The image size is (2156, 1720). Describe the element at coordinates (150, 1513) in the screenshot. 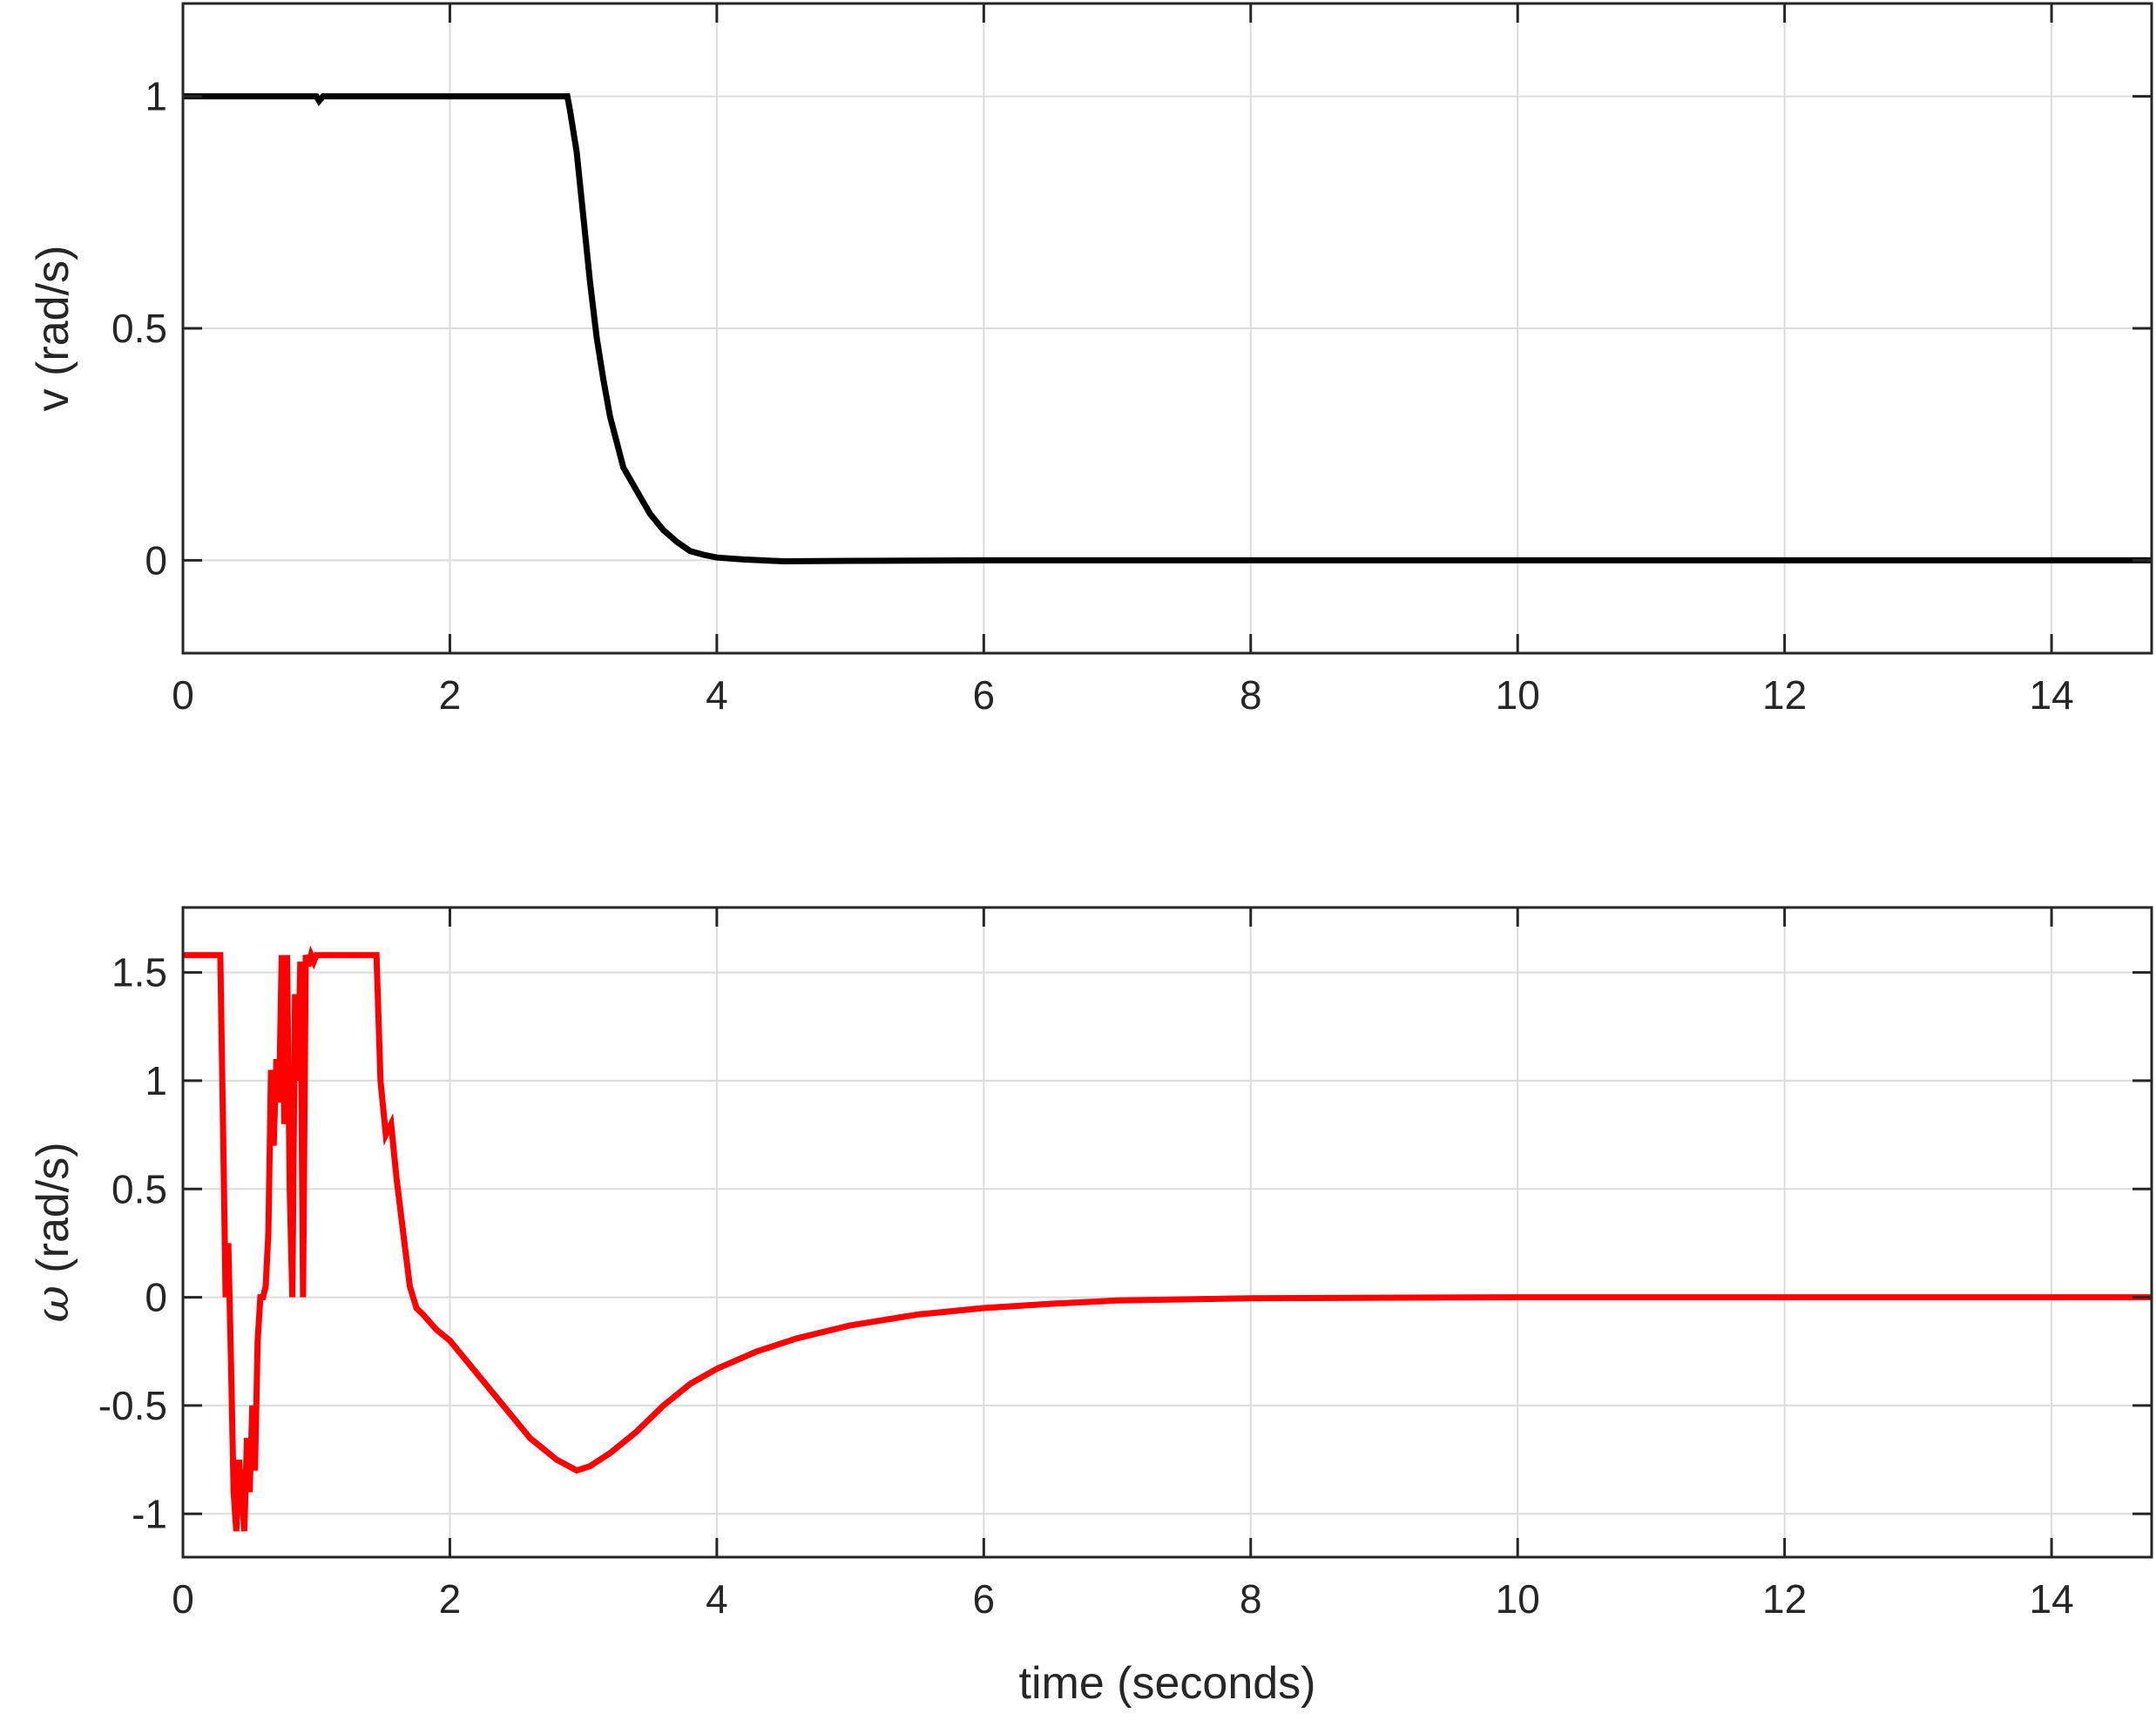

I see `y-tick-label: -1` at that location.